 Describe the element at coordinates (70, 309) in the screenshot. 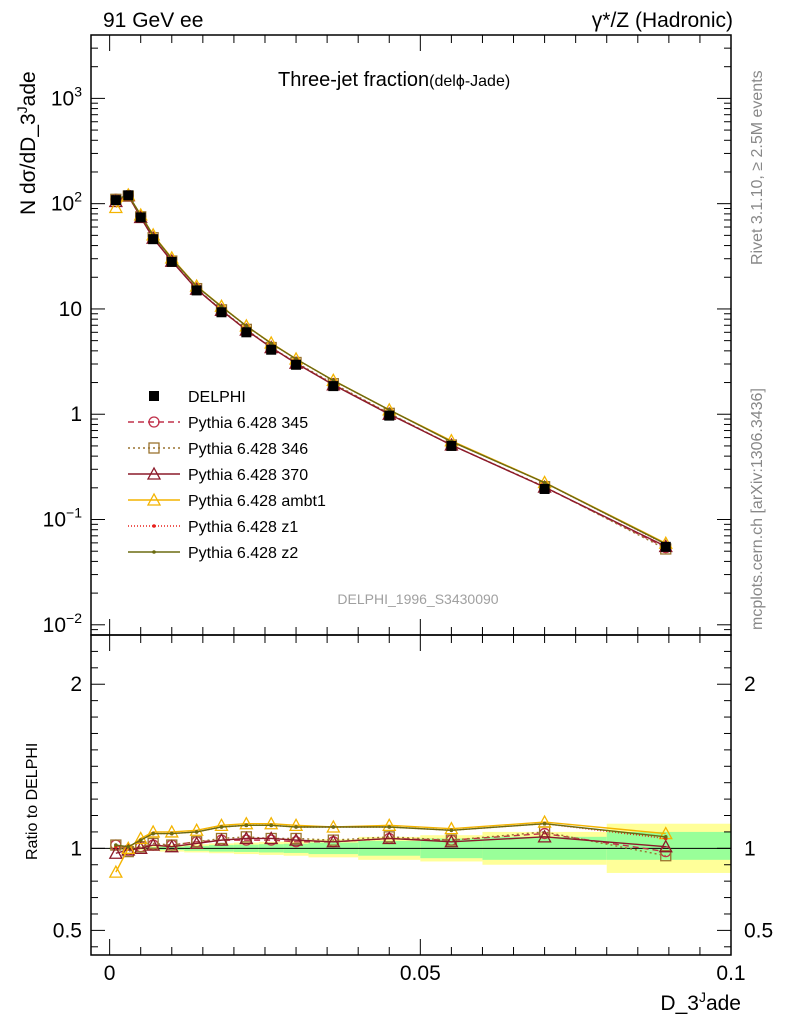

I see `y-tick-label: 10` at that location.